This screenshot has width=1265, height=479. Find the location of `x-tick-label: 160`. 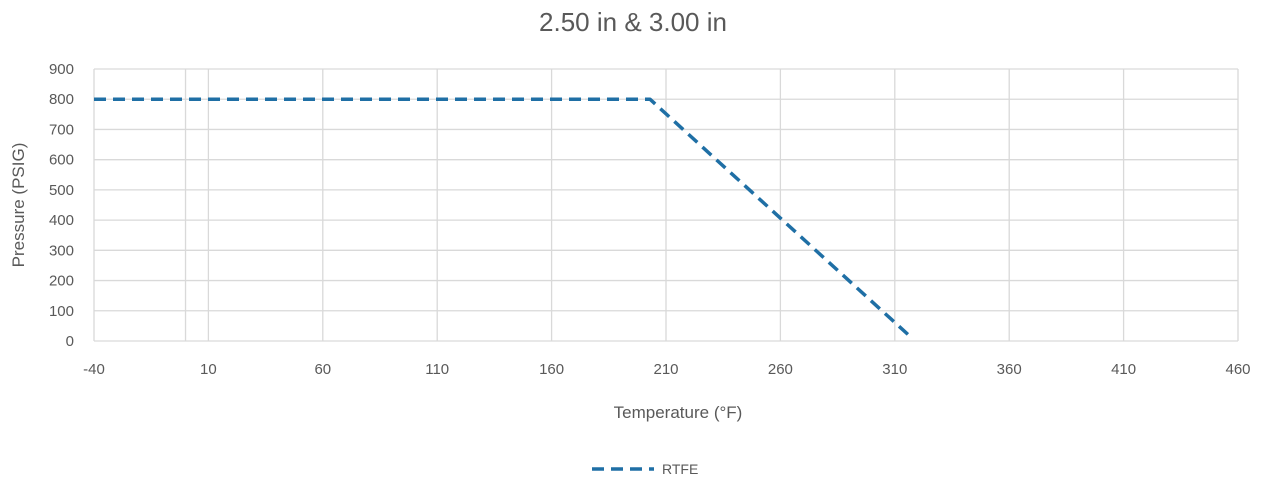

x-tick-label: 160 is located at coordinates (551, 369).